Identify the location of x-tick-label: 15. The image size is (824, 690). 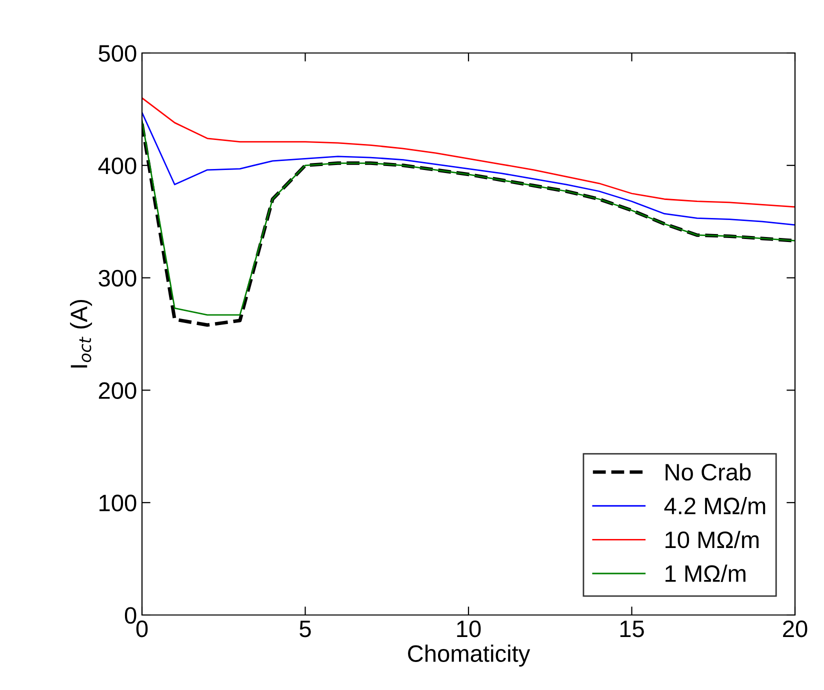
(632, 629).